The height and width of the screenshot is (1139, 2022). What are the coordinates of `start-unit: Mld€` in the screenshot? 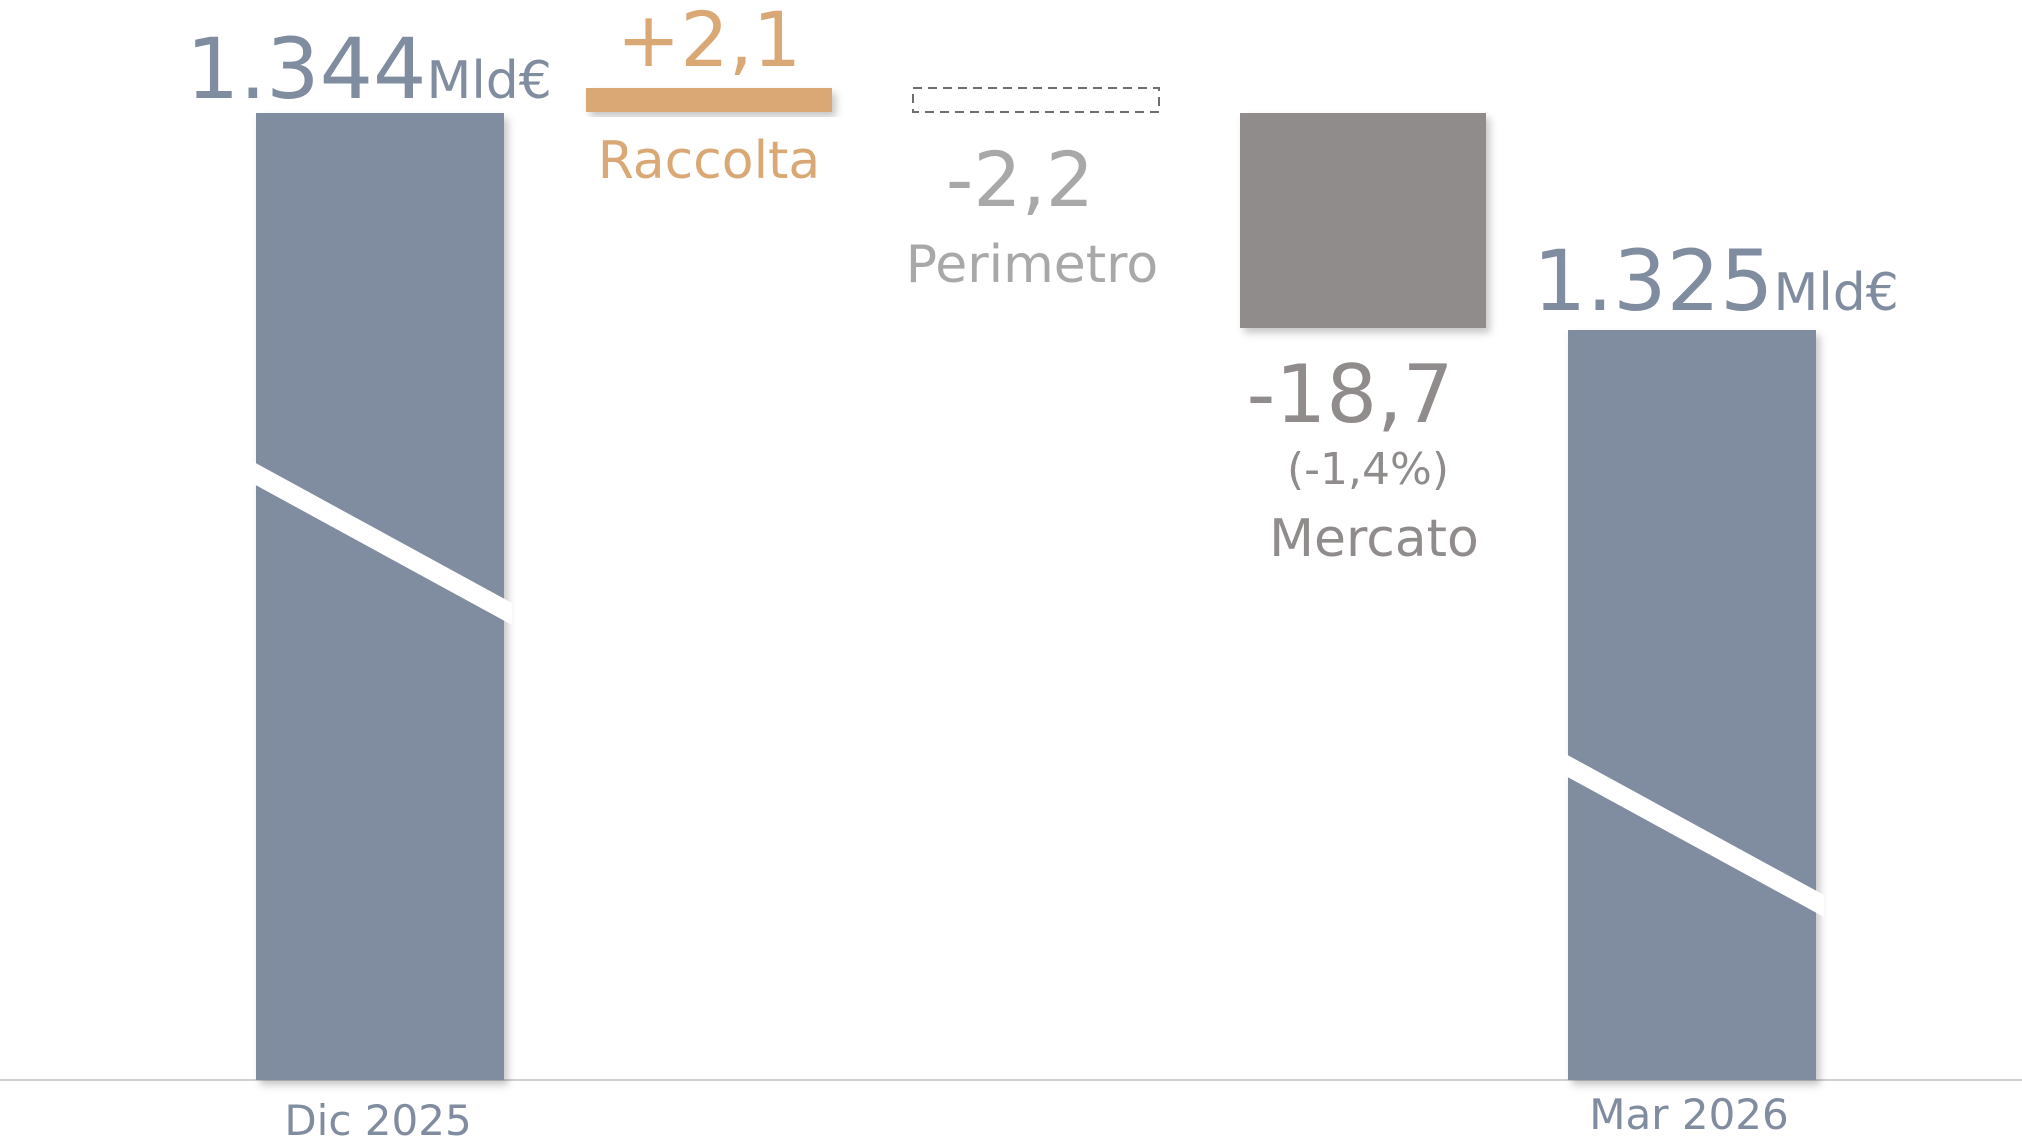 It's located at (488, 81).